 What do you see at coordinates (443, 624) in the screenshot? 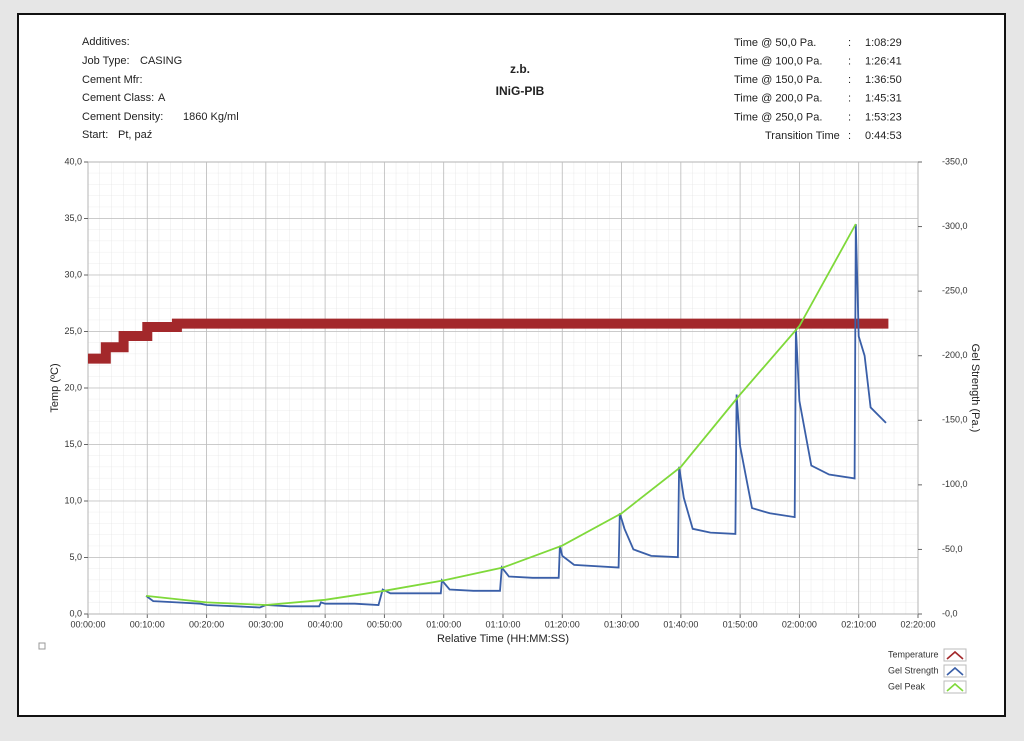
I see `x-tick-label: 01:00:00` at bounding box center [443, 624].